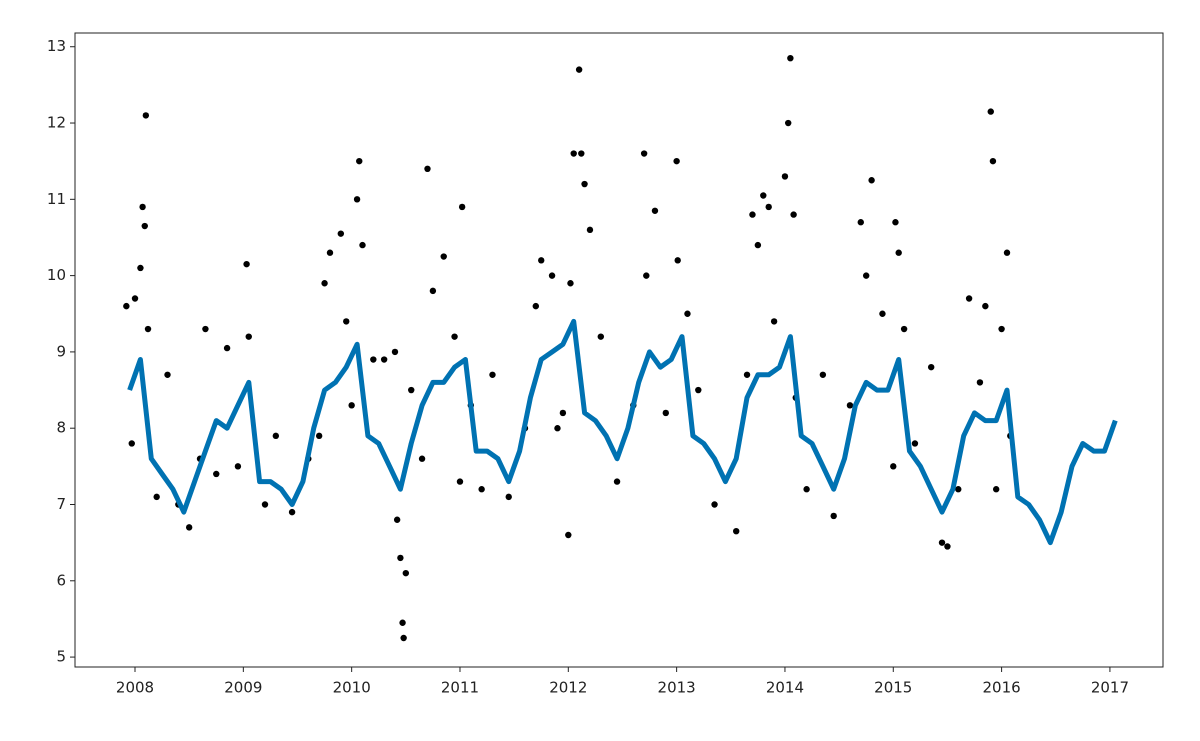 The width and height of the screenshot is (1200, 741). Describe the element at coordinates (1002, 688) in the screenshot. I see `x-tick-label: 2016` at that location.